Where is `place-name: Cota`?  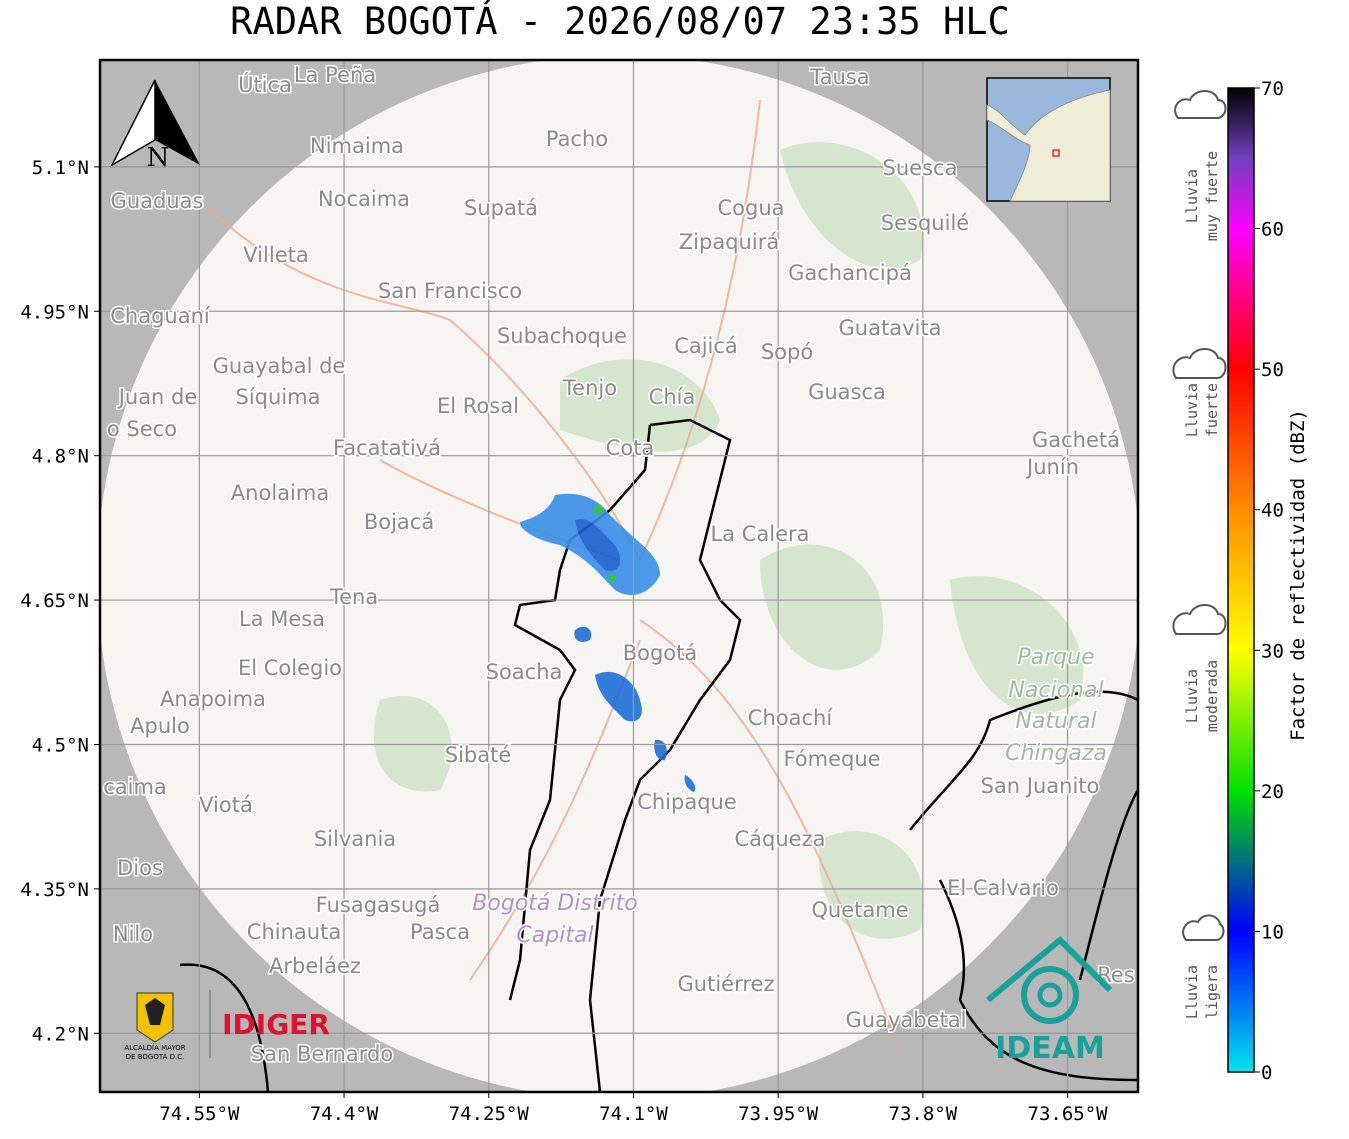 place-name: Cota is located at coordinates (630, 448).